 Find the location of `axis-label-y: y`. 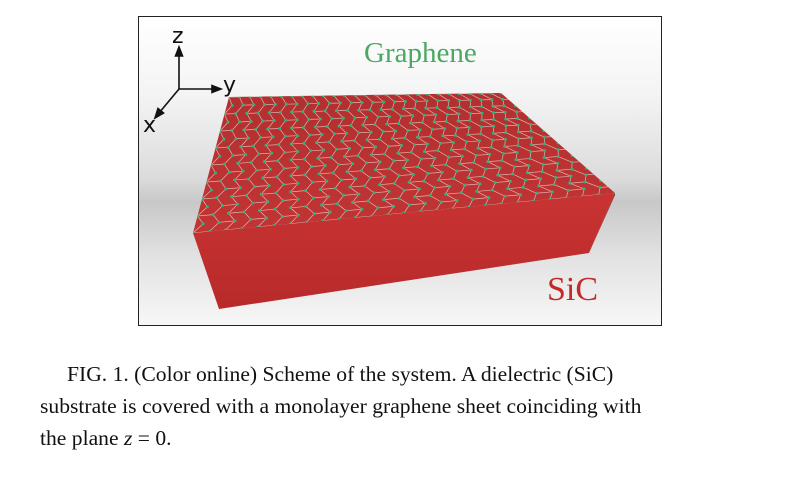

axis-label-y: y is located at coordinates (230, 85).